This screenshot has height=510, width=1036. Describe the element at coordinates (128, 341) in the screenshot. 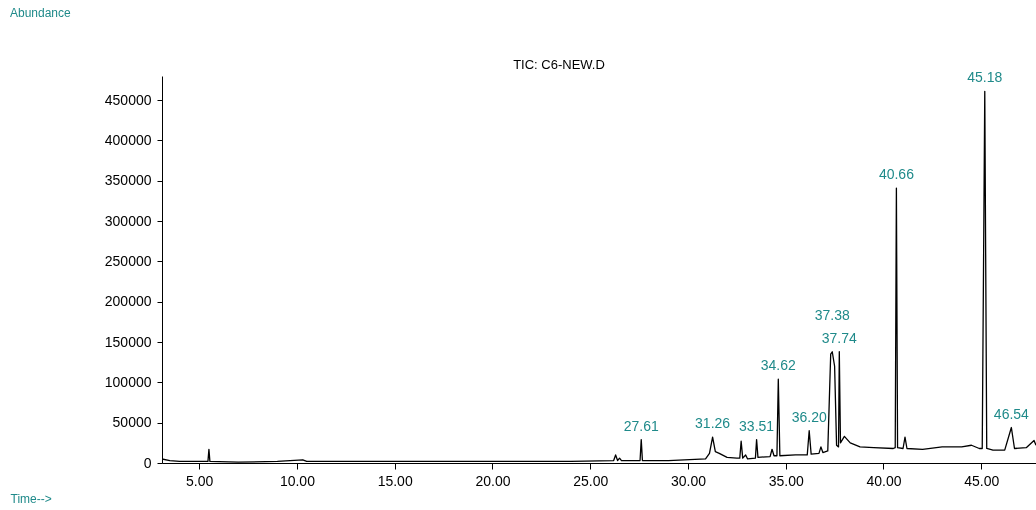

I see `y-tick-label: 150000` at that location.